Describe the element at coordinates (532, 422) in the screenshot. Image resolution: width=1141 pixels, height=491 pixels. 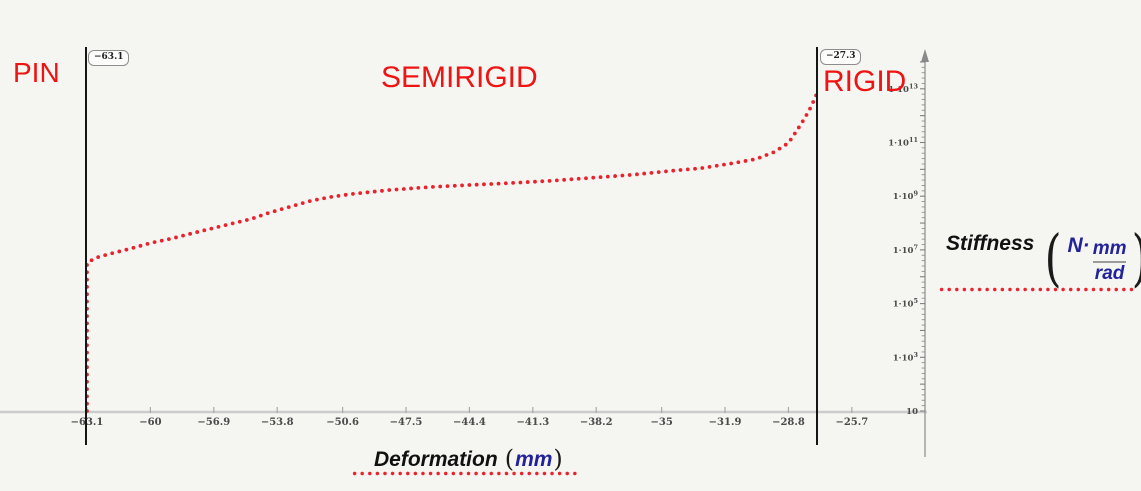
I see `x-axis-tick-label: −41.3` at that location.